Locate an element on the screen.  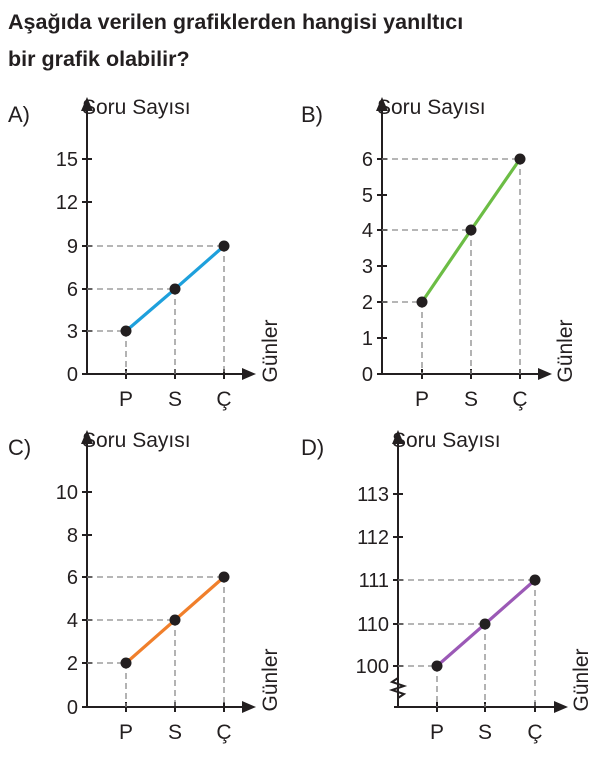
chart-d-y-tick-label: 100 is located at coordinates (372, 667).